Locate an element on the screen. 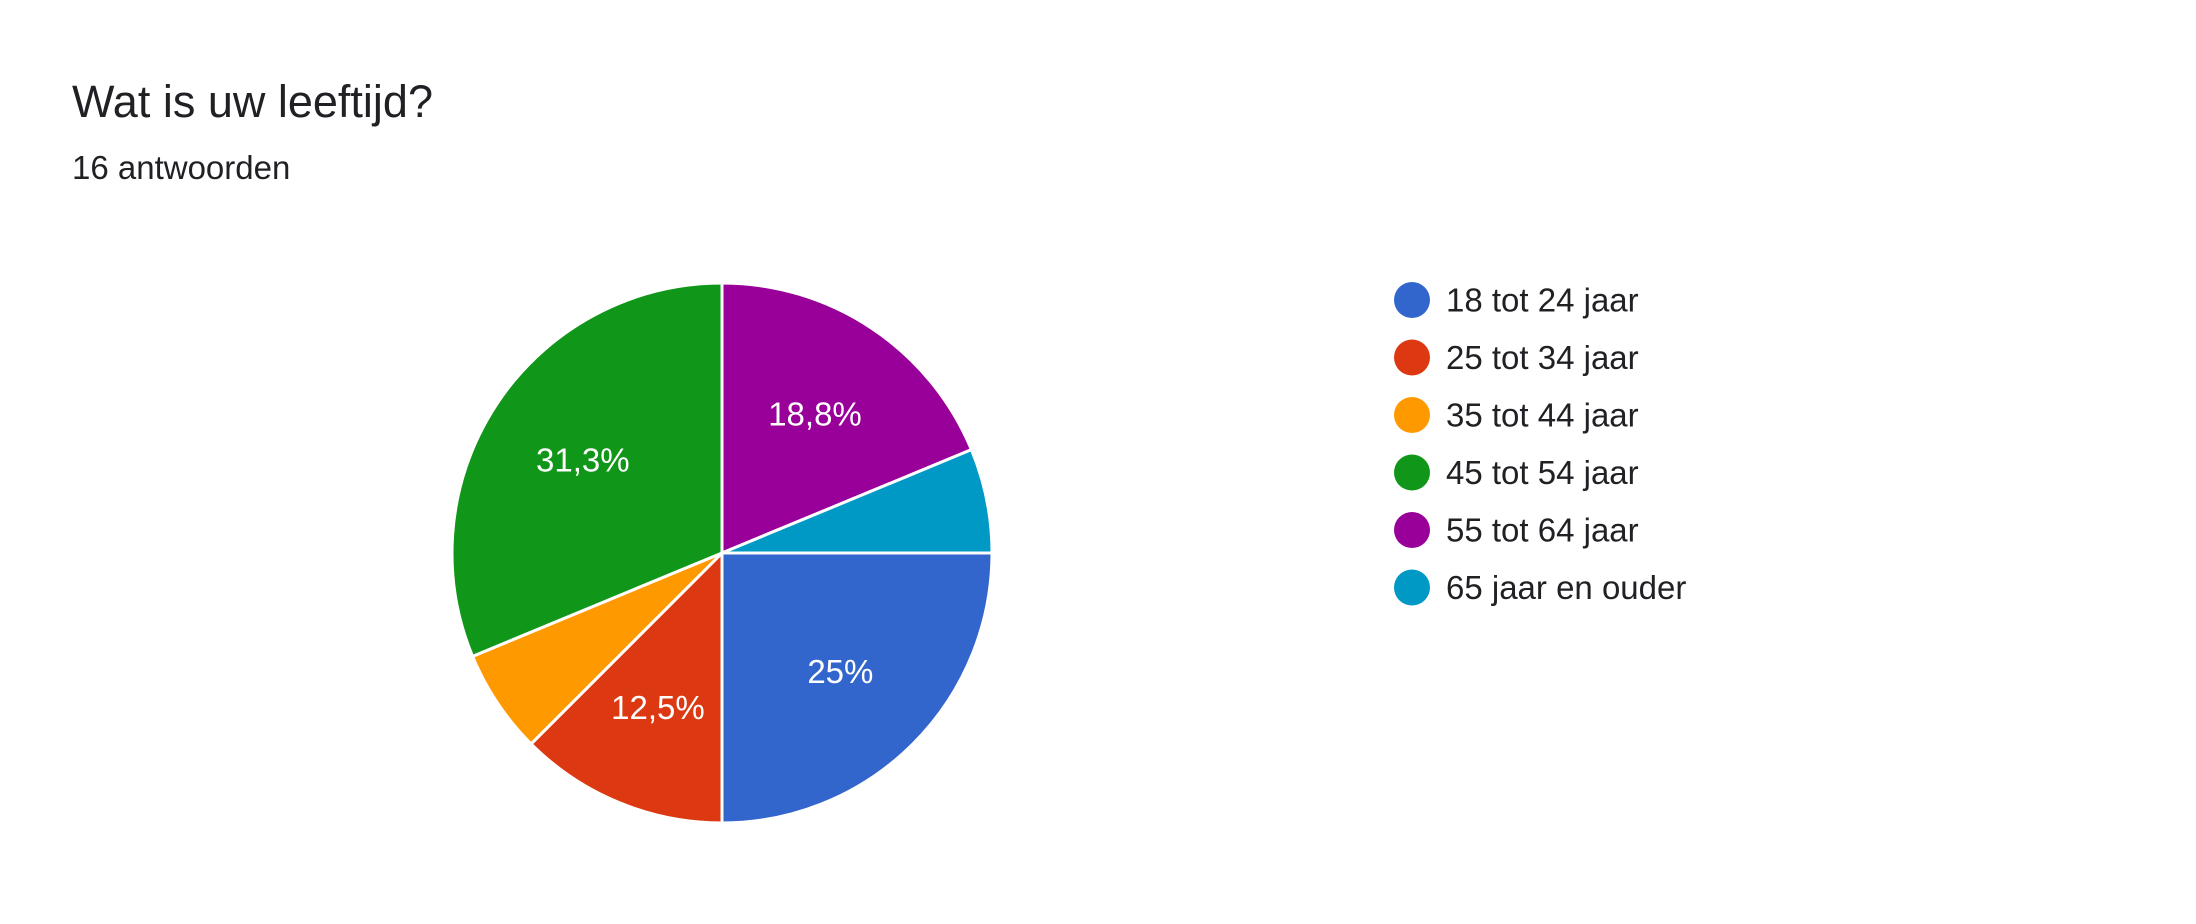 Image resolution: width=2196 pixels, height=924 pixels. legend-item-55-tot-64-jaar: 55 tot 64 jaar is located at coordinates (1516, 530).